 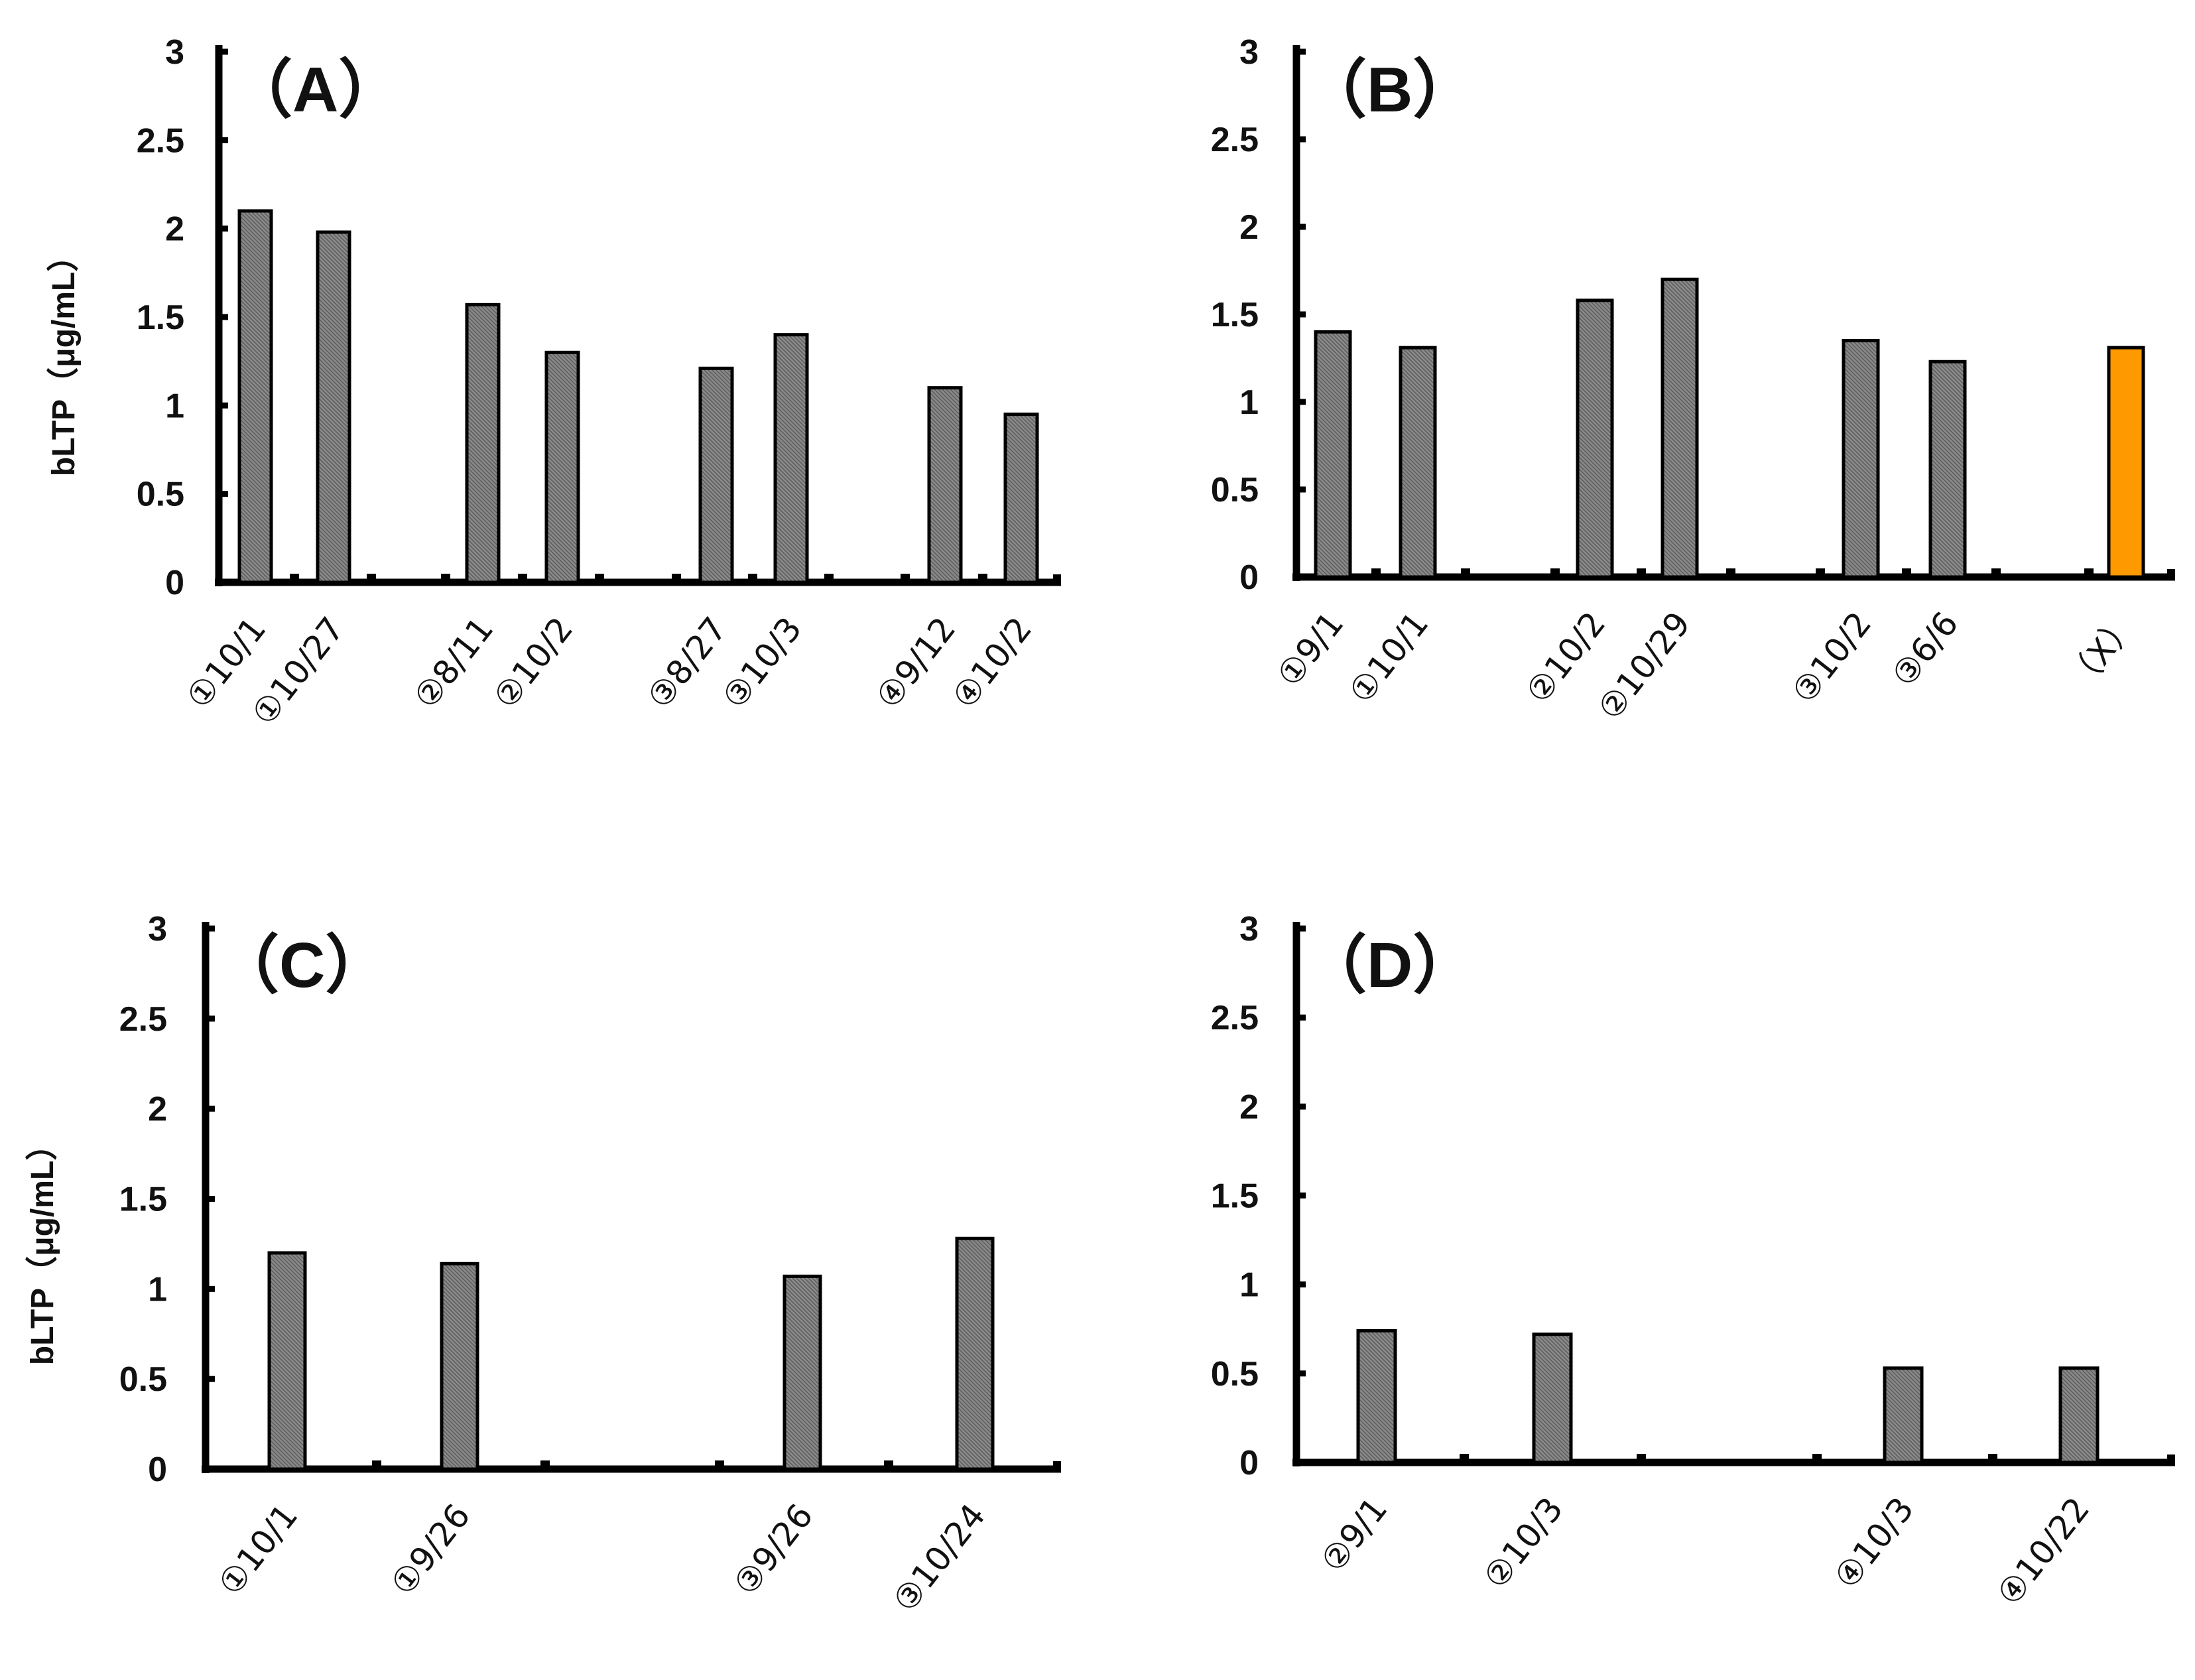 What do you see at coordinates (1354, 1534) in the screenshot?
I see `x-category-label: ②9/1` at bounding box center [1354, 1534].